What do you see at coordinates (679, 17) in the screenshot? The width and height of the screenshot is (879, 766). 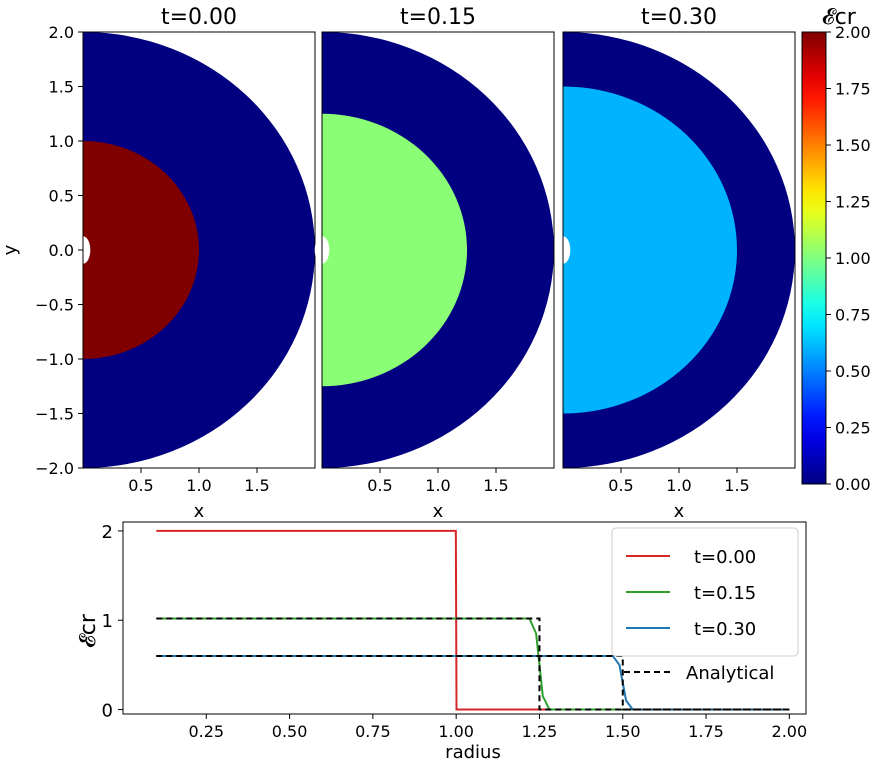 I see `panel-title: t=0.30` at bounding box center [679, 17].